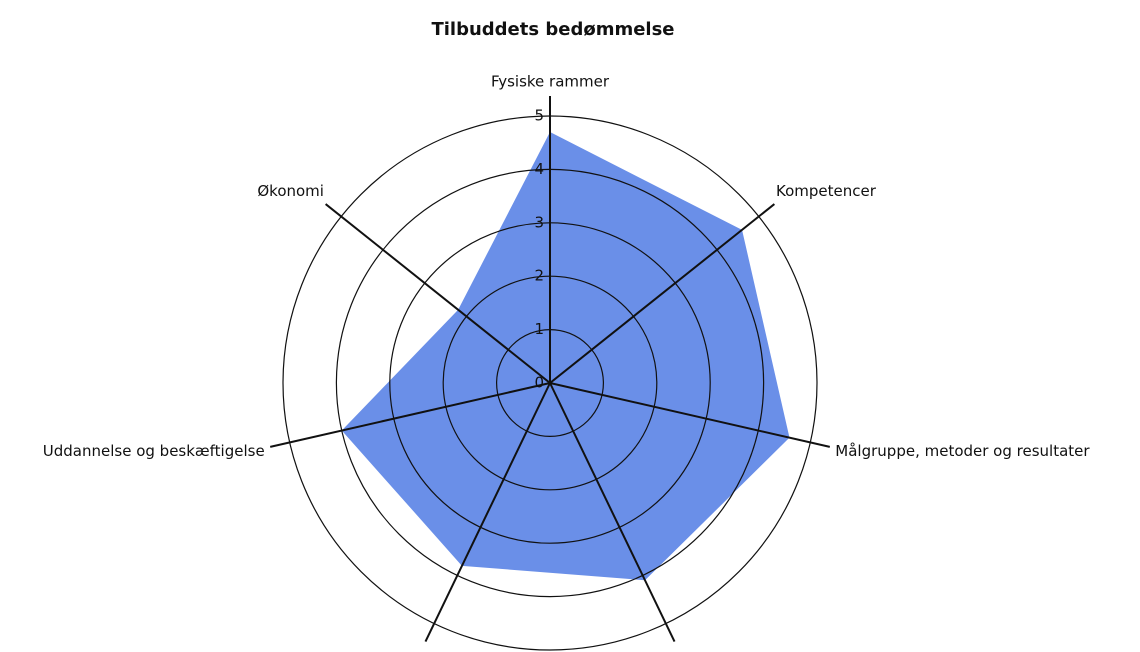 The width and height of the screenshot is (1140, 652). I want to click on r-tick-label: 5, so click(539, 116).